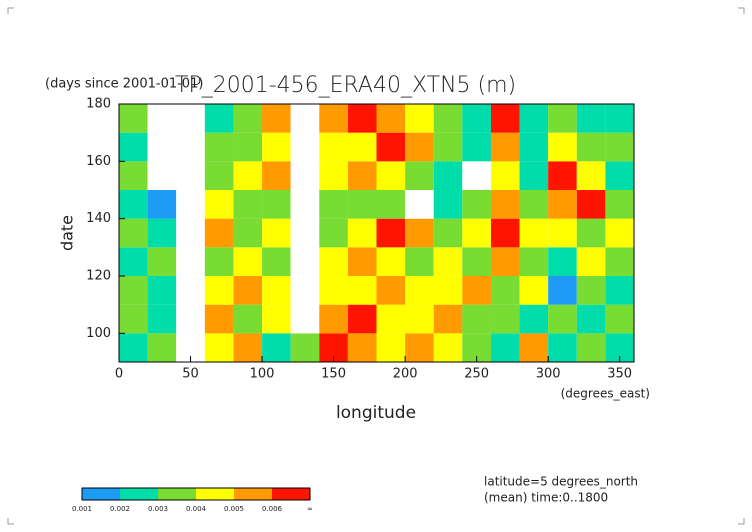 This screenshot has width=752, height=532. What do you see at coordinates (619, 374) in the screenshot?
I see `x-tick-label: 350` at bounding box center [619, 374].